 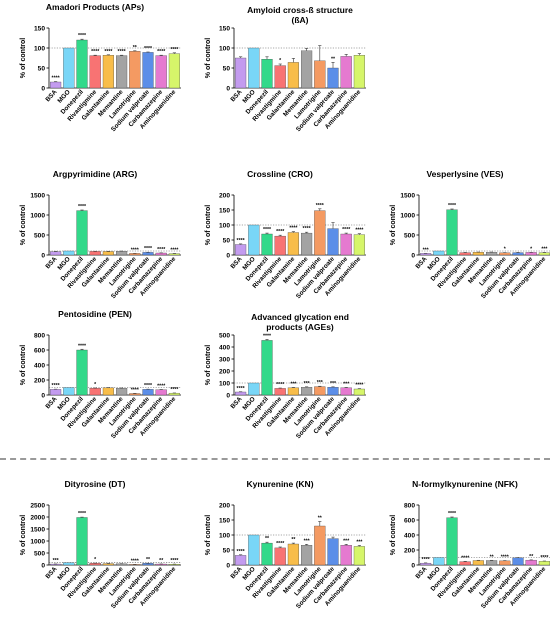 I want to click on y-tick-label: 300, so click(x=224, y=359).